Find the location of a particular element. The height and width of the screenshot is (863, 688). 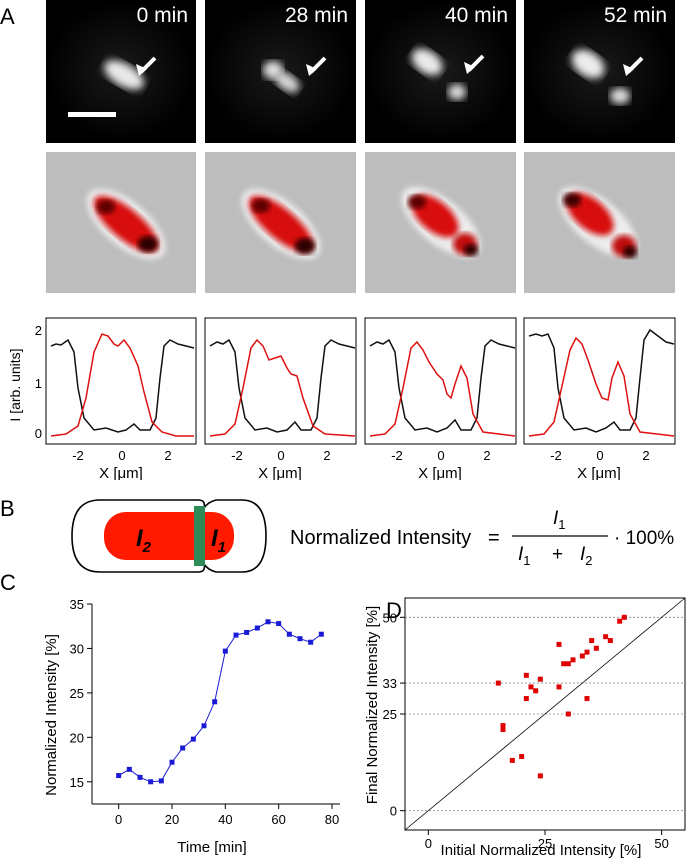

normalized-intensity-equation: Normalized Intensity = I1 I1 + I2 · 100% is located at coordinates (482, 538).